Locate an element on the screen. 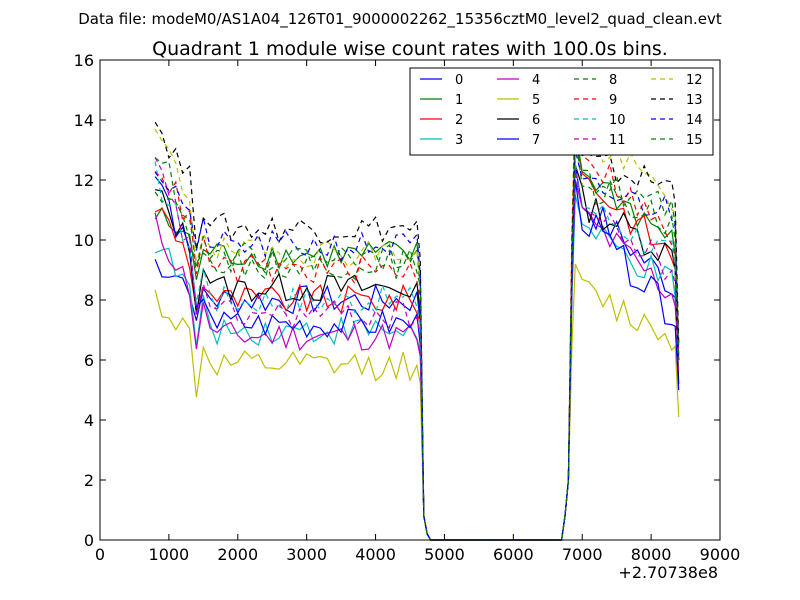 This screenshot has height=600, width=800. x-tick-label: 3000 is located at coordinates (306, 554).